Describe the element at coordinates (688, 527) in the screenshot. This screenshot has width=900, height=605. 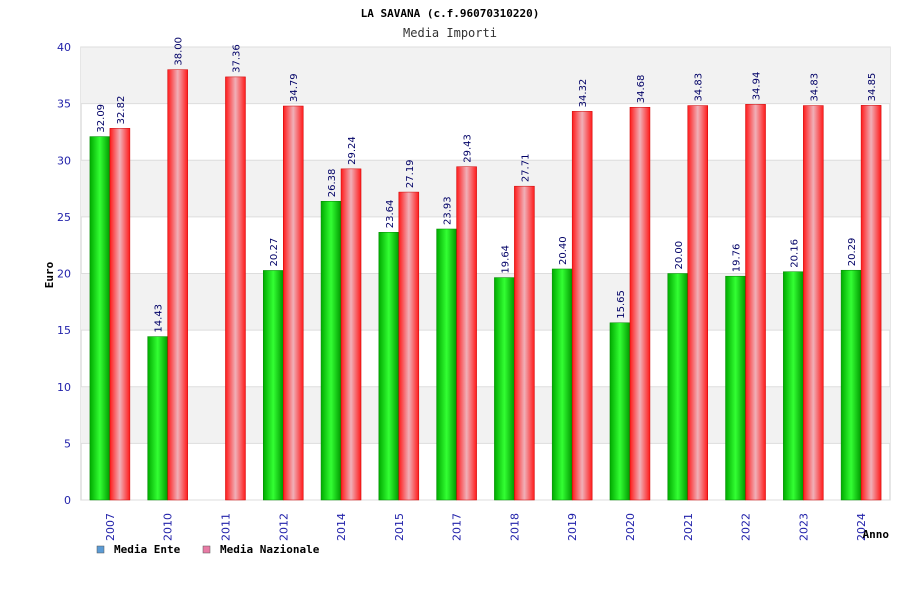
I see `x-tick-label: 2021` at that location.